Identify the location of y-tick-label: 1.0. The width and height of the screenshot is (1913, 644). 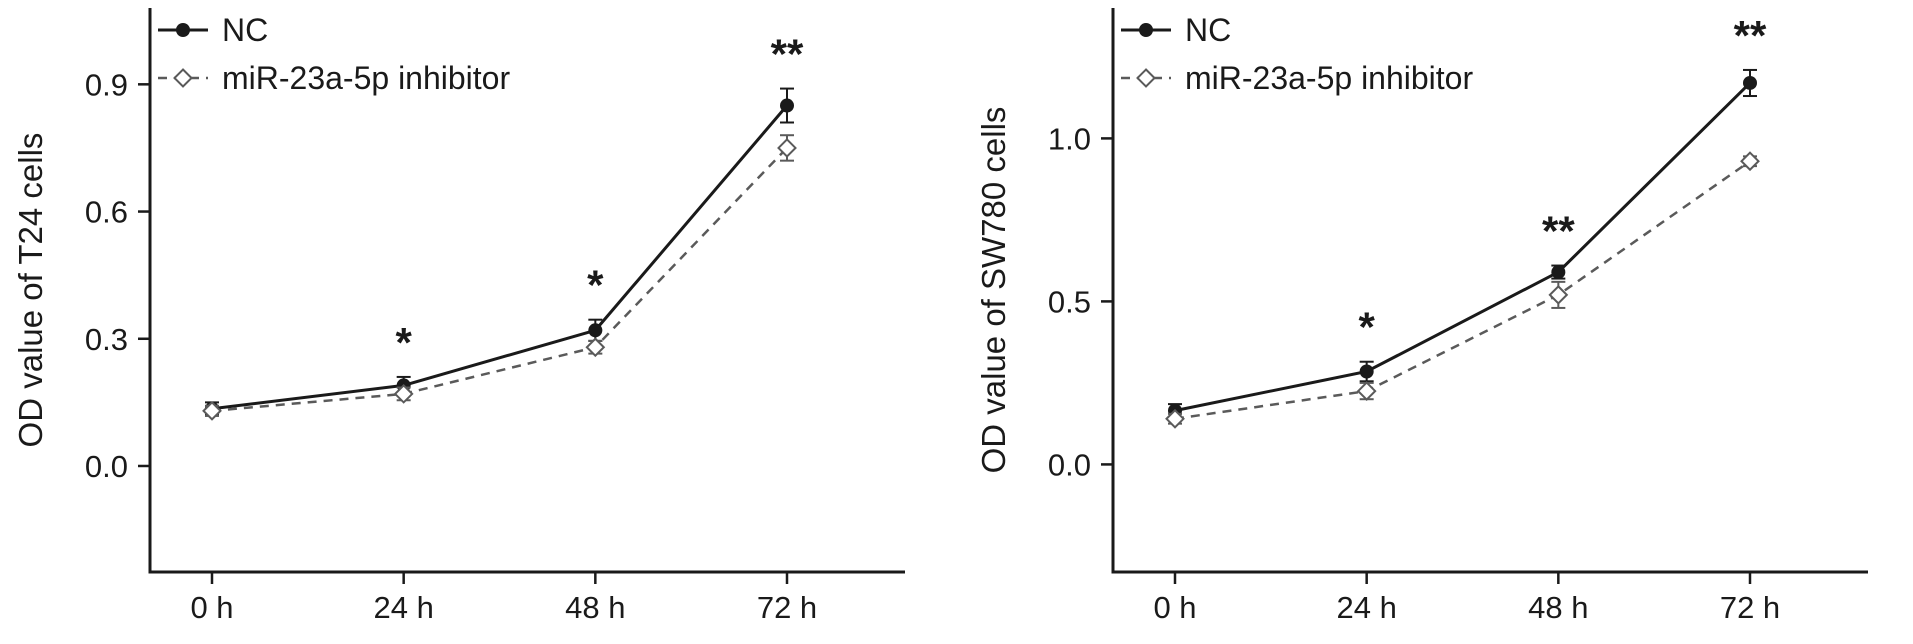
(1069, 138).